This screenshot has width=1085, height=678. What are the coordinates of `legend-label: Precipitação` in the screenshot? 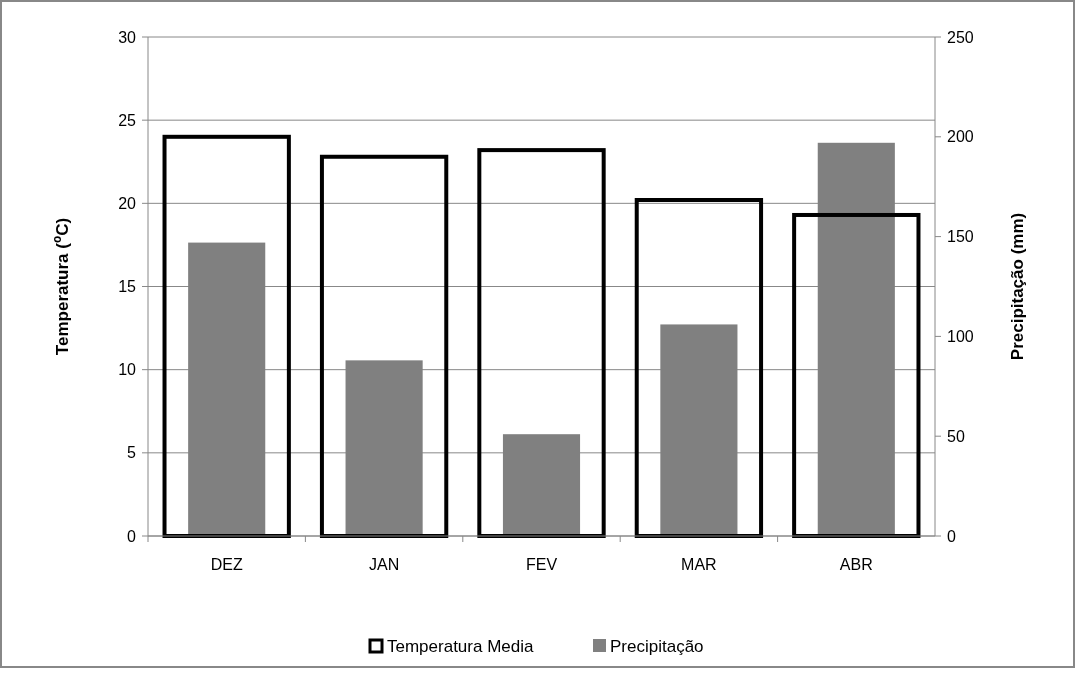 It's located at (657, 646).